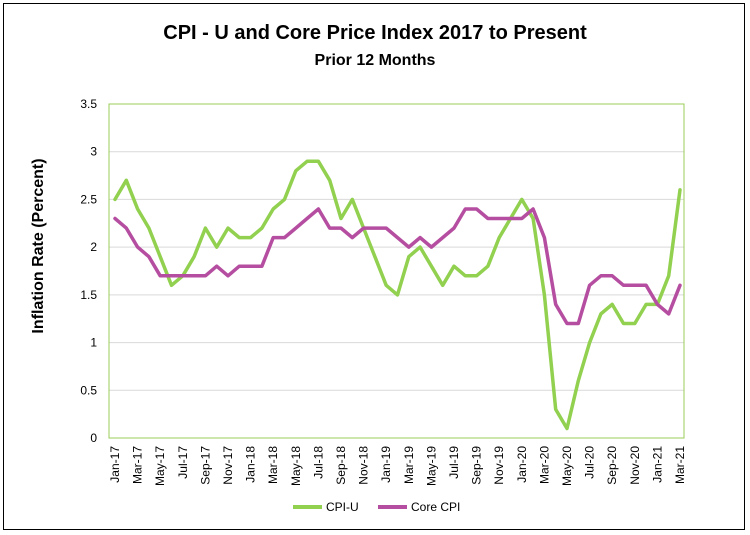 The width and height of the screenshot is (750, 535). I want to click on x-tick-label: Jan-17, so click(115, 464).